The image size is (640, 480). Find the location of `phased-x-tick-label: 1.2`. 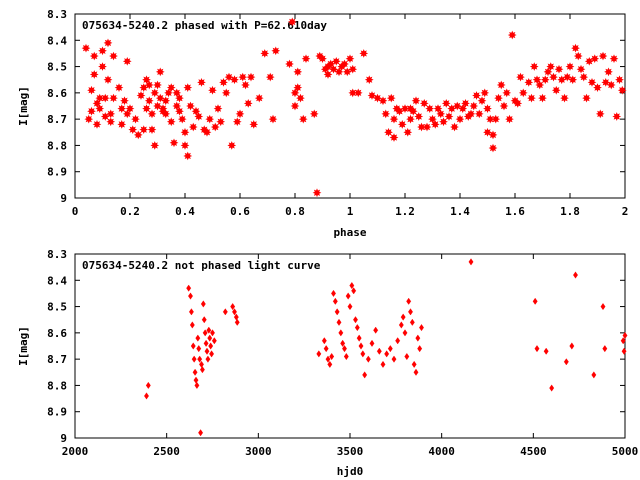

phased-x-tick-label: 1.2 is located at coordinates (405, 211).